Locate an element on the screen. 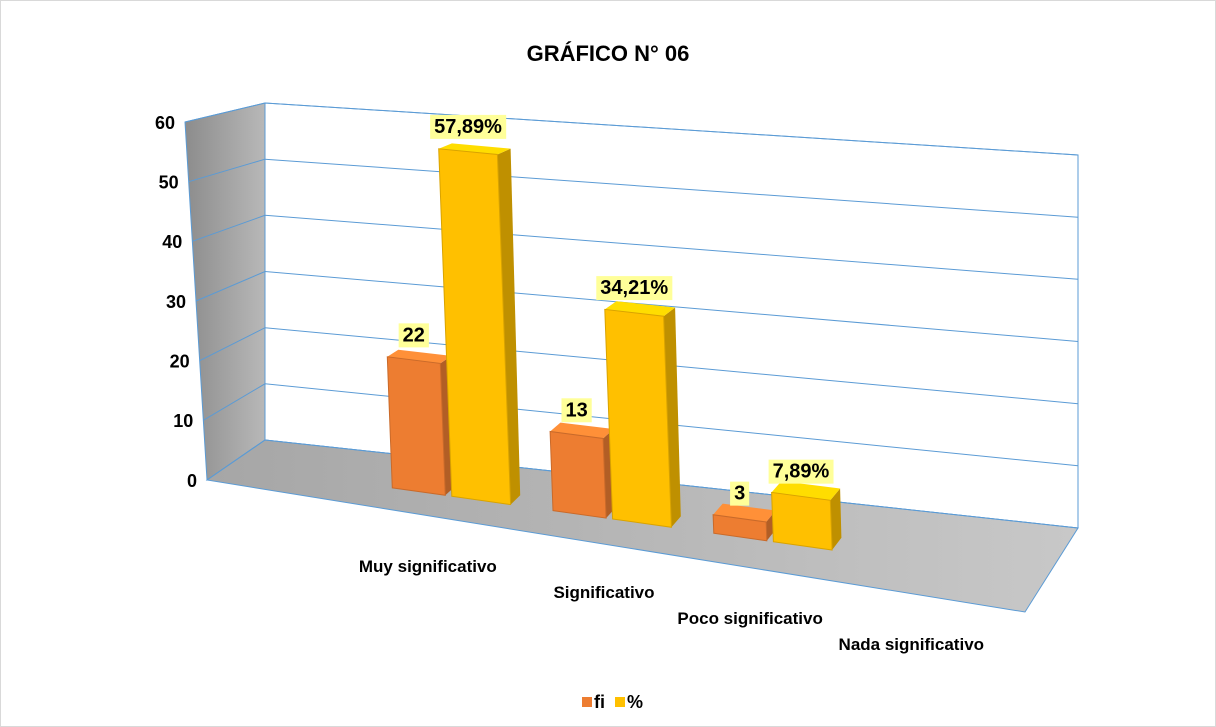 The image size is (1216, 727). x-tick-label: Muy significativo is located at coordinates (427, 566).